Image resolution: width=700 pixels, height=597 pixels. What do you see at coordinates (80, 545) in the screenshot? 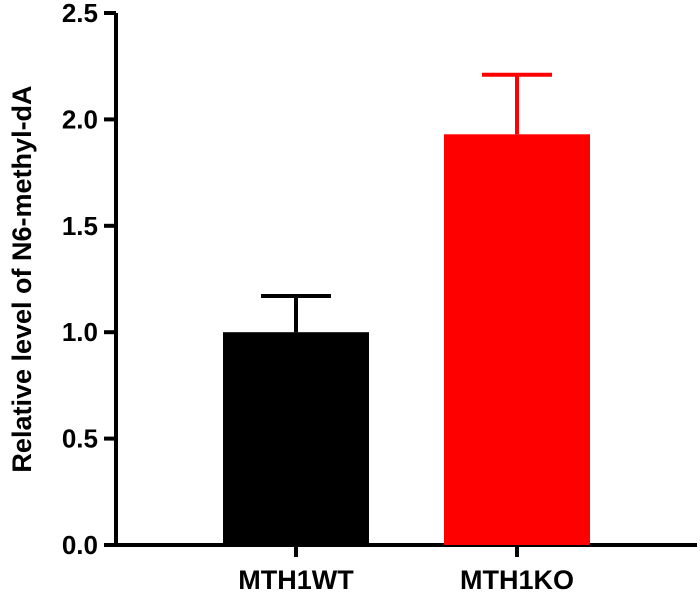
I see `y-tick-label: 0.0` at bounding box center [80, 545].